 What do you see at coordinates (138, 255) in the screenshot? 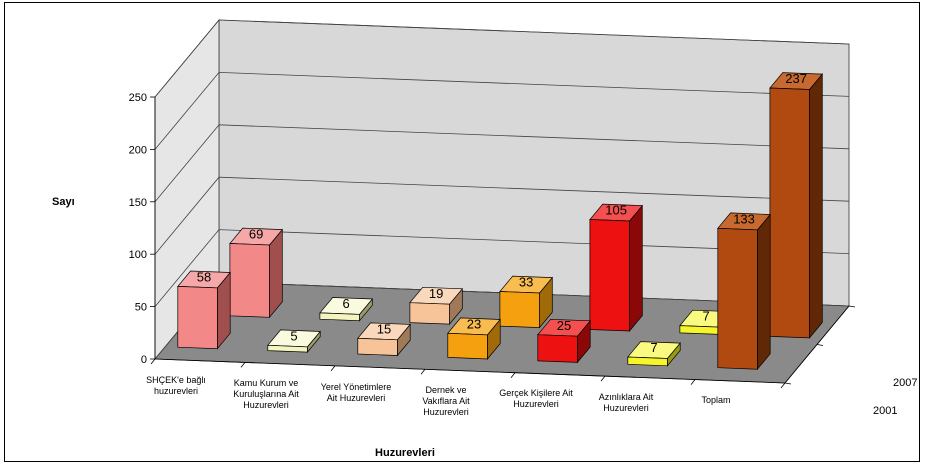
I see `y-tick-label: 100` at bounding box center [138, 255].